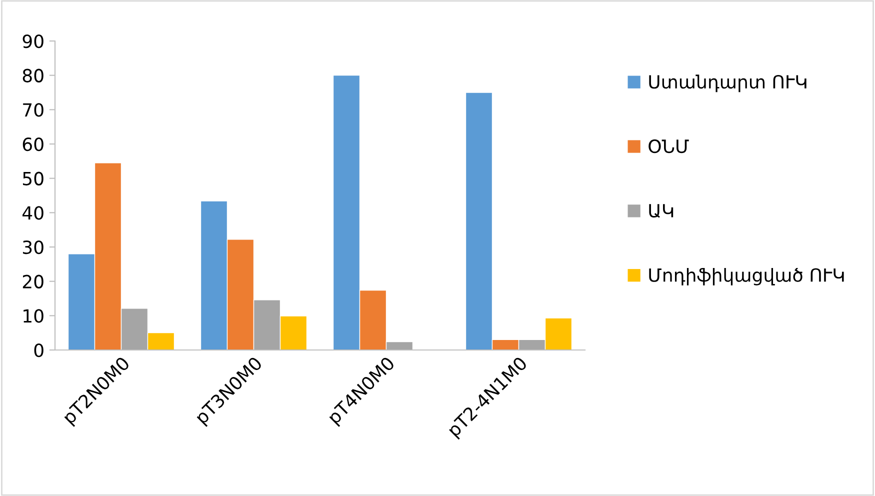  What do you see at coordinates (33, 247) in the screenshot?
I see `y-tick-label: 30` at bounding box center [33, 247].